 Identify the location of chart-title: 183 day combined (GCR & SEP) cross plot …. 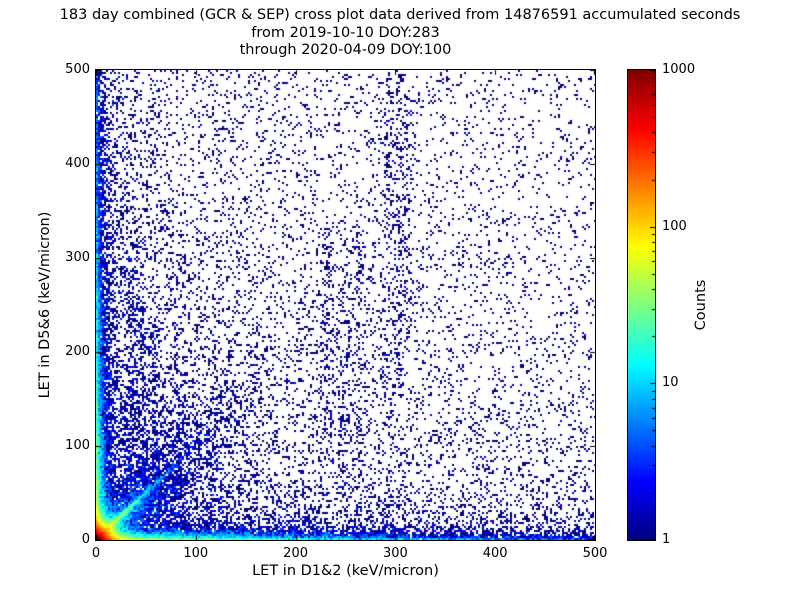
(400, 15).